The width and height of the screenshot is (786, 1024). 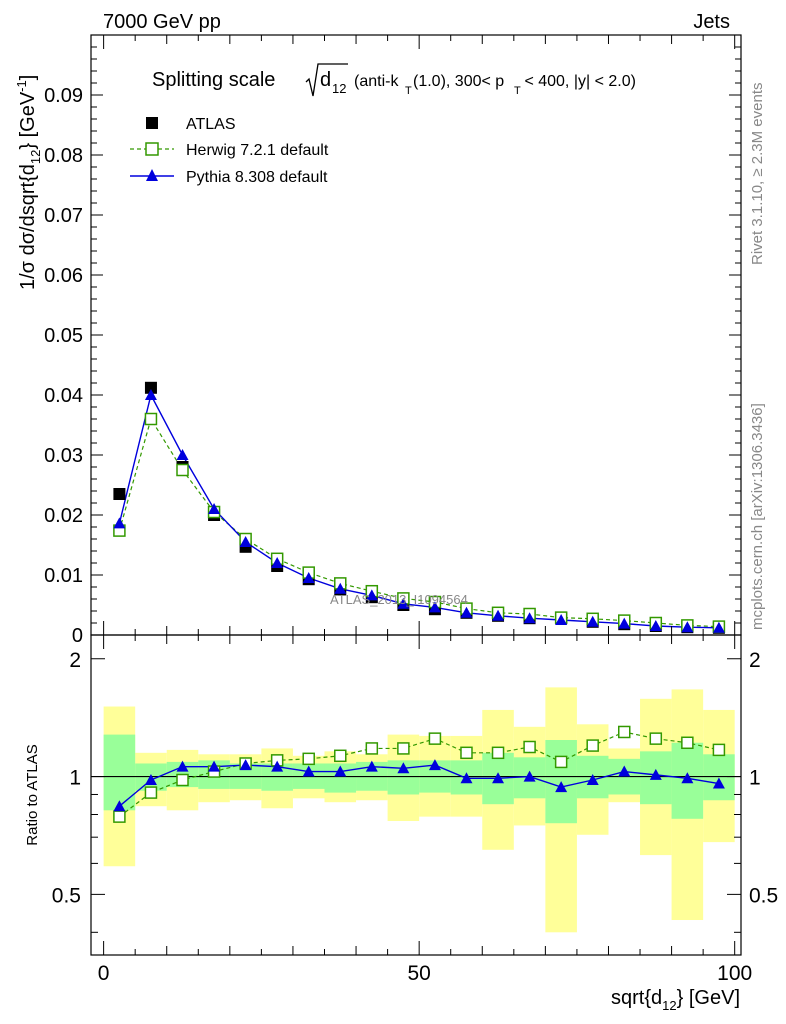 What do you see at coordinates (734, 973) in the screenshot?
I see `ratio-xtick-label: 100` at bounding box center [734, 973].